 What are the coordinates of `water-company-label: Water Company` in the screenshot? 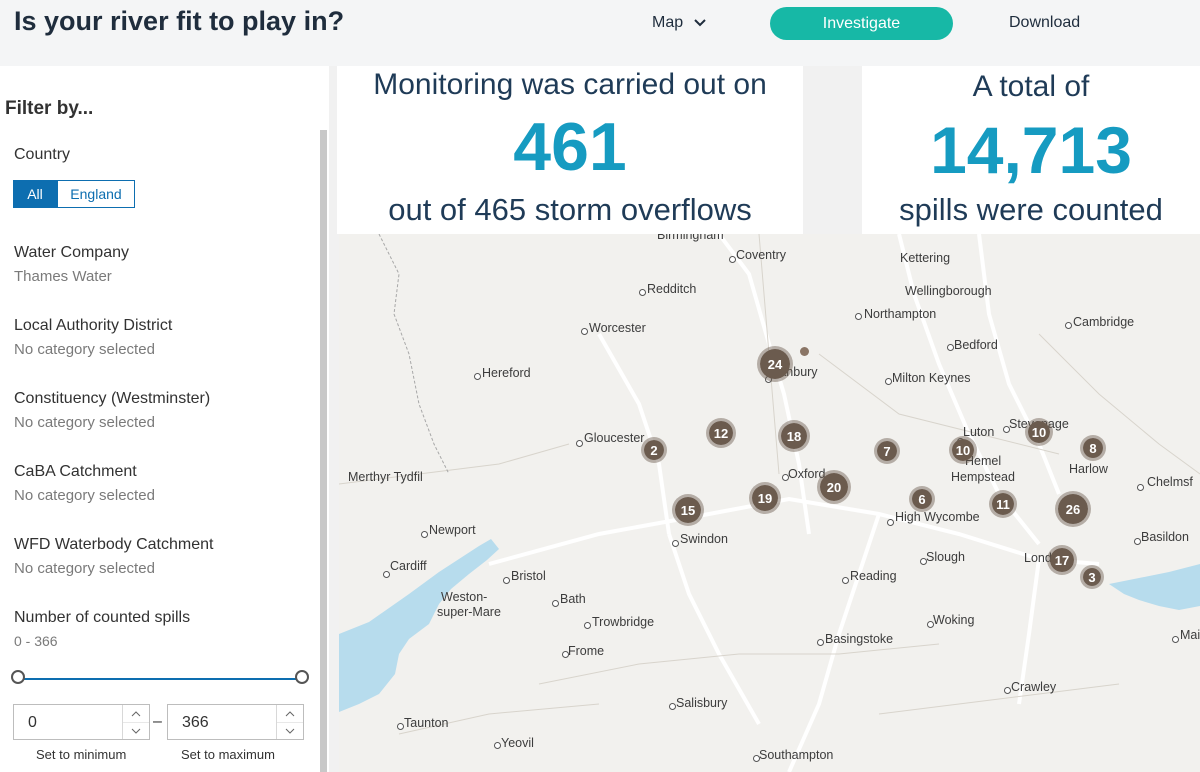 It's located at (71, 252).